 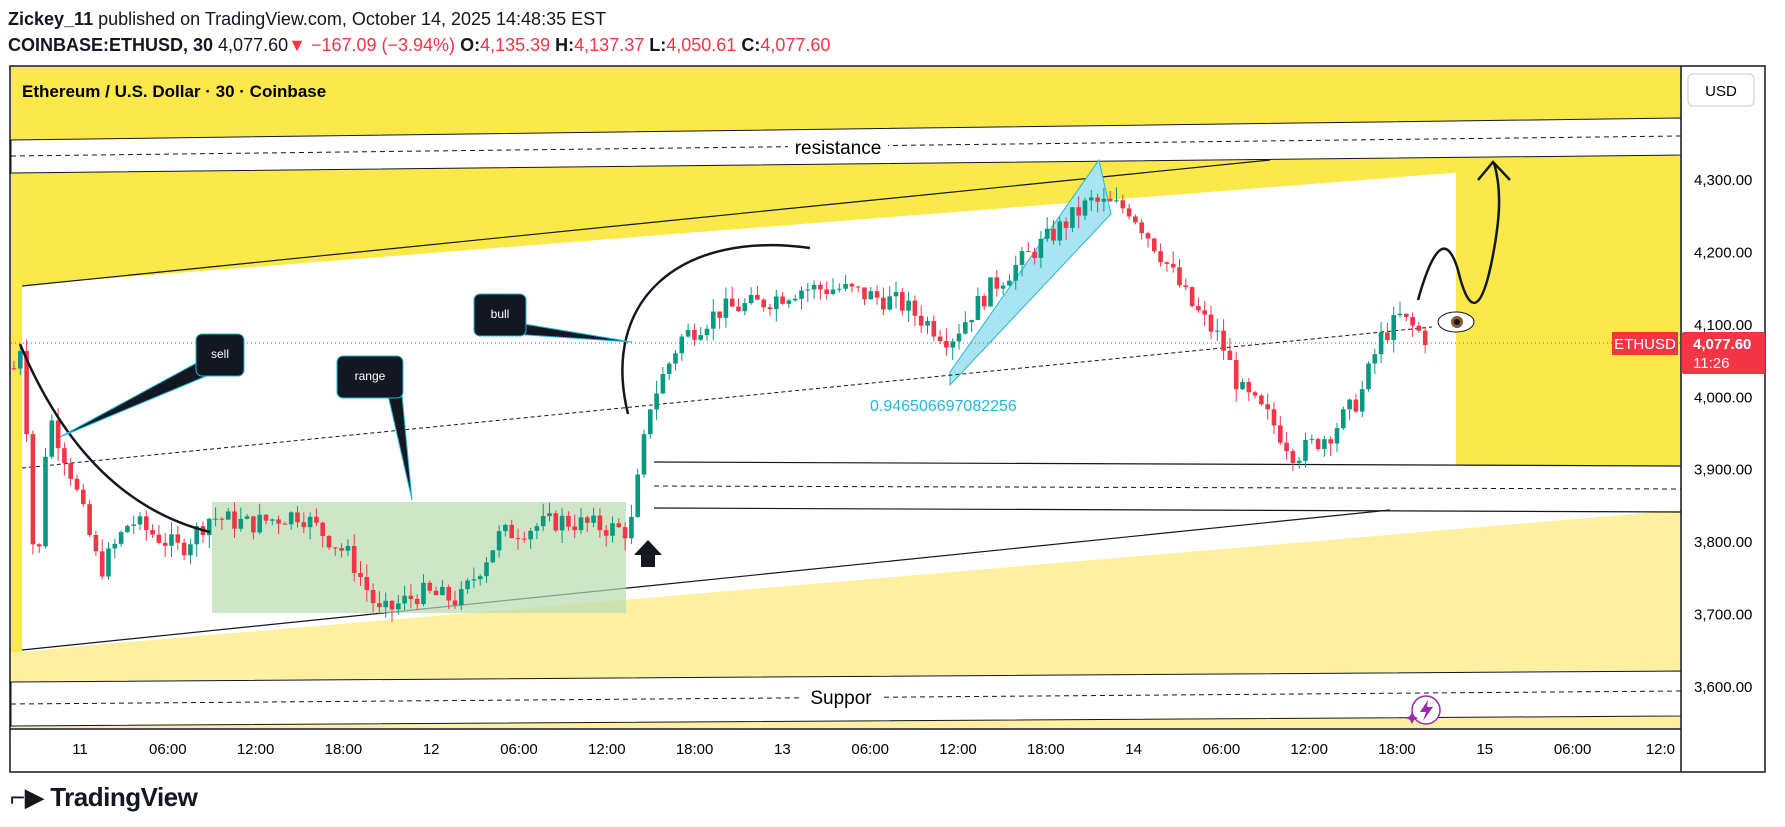 What do you see at coordinates (751, 45) in the screenshot?
I see `close-label: C:` at bounding box center [751, 45].